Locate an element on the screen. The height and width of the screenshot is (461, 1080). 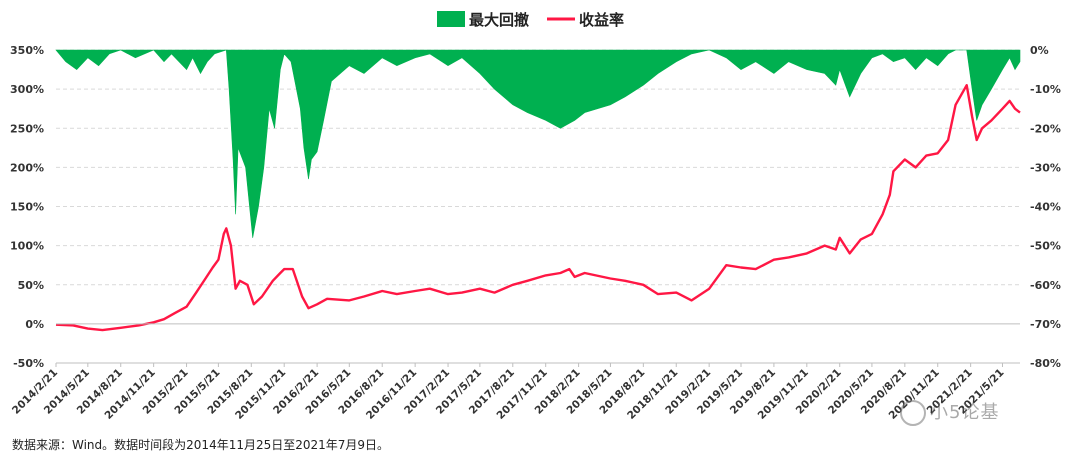
watermark: 小5论基 is located at coordinates (949, 412).